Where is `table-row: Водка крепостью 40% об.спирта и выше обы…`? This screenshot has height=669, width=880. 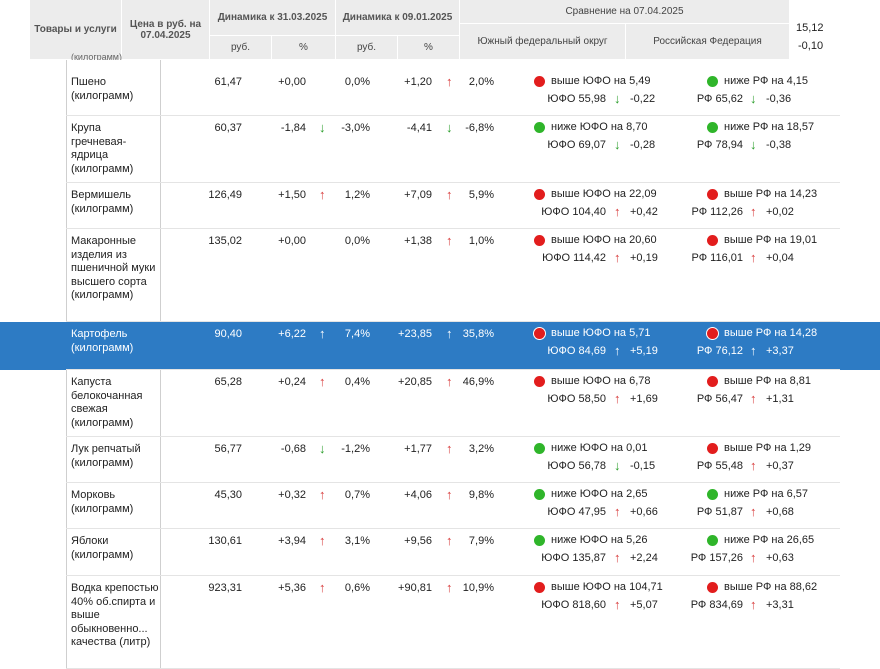
table-row: Водка крепостью 40% об.спирта и выше обы… is located at coordinates (440, 622).